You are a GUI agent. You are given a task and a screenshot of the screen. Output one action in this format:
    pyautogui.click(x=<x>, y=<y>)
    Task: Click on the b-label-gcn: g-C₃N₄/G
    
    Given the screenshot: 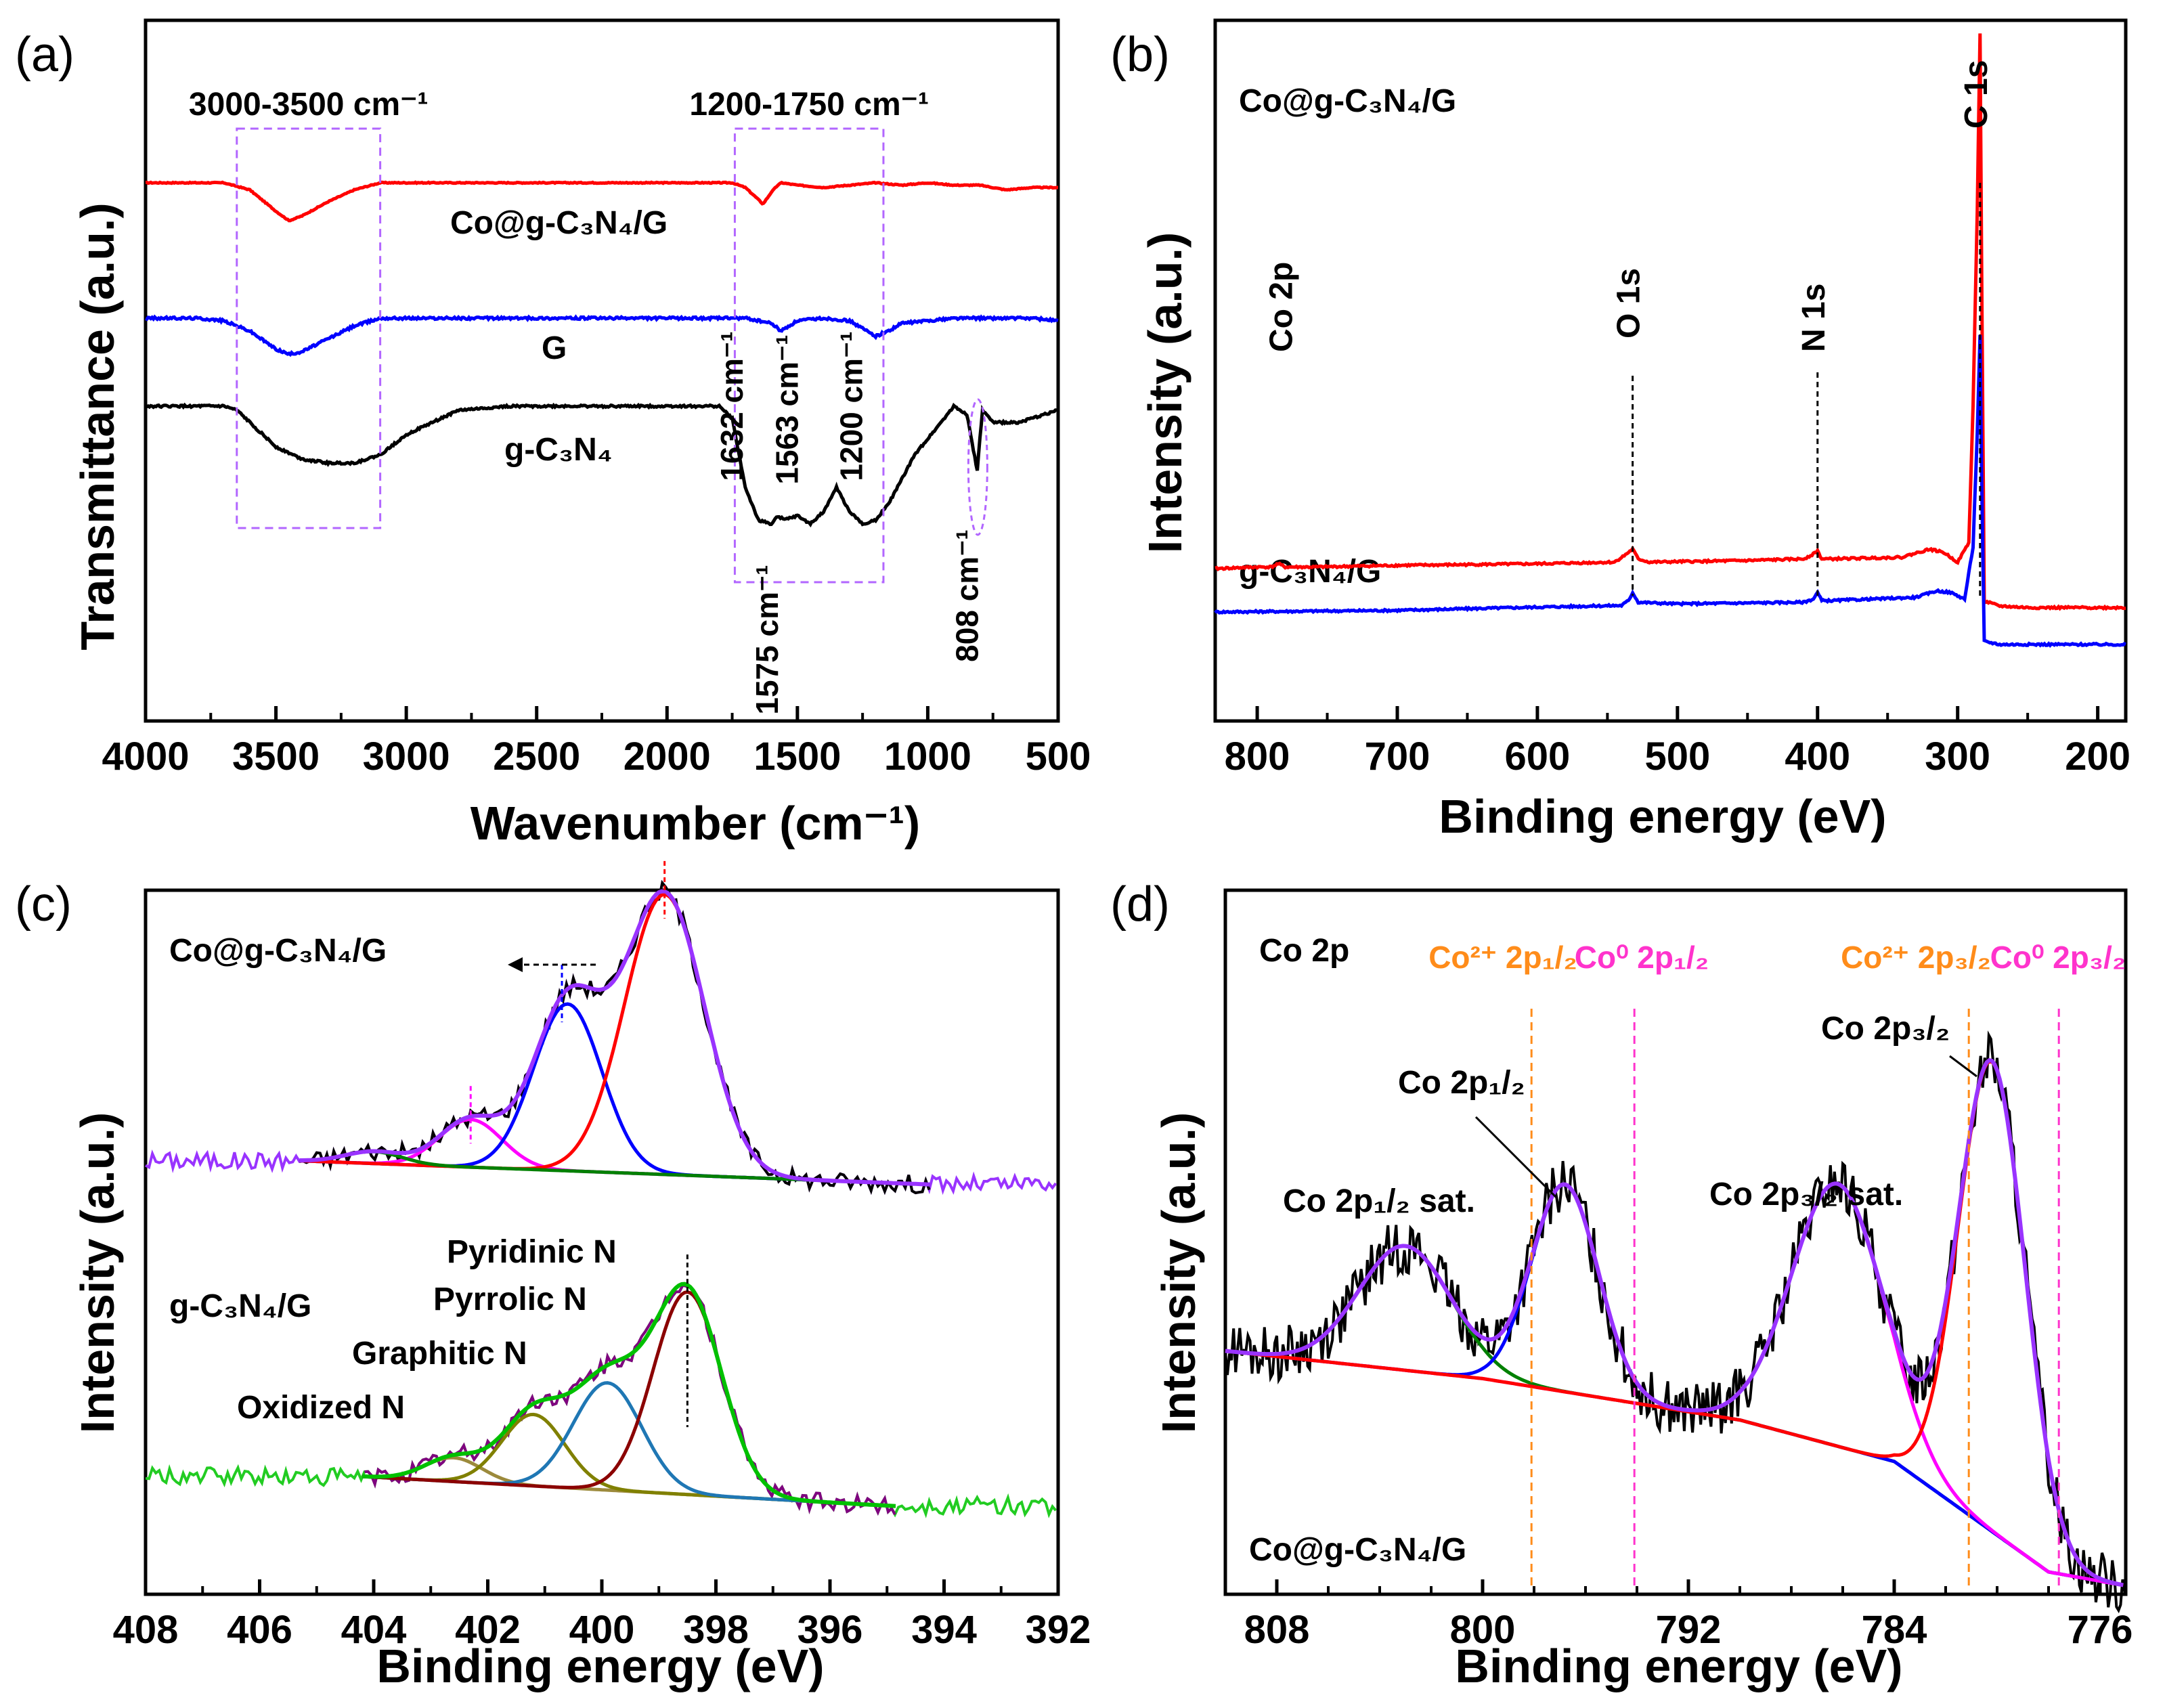 What is the action you would take?
    pyautogui.click(x=1310, y=572)
    